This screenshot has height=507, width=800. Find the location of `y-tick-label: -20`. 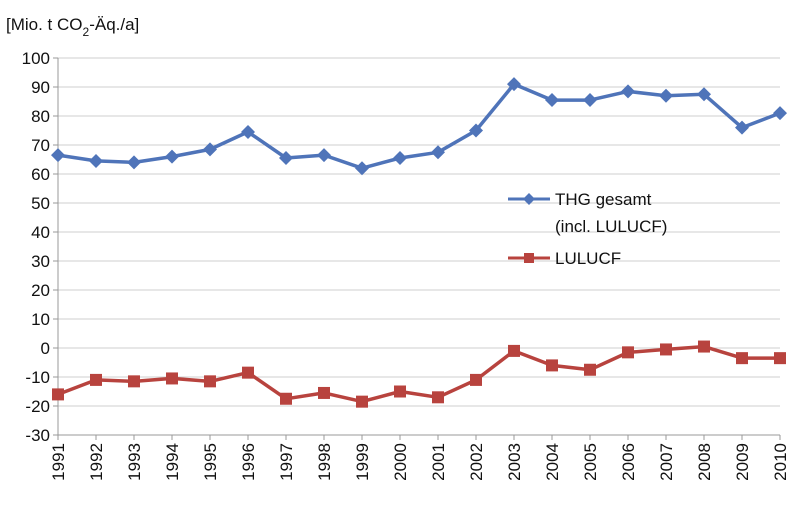

y-tick-label: -20 is located at coordinates (37, 406).